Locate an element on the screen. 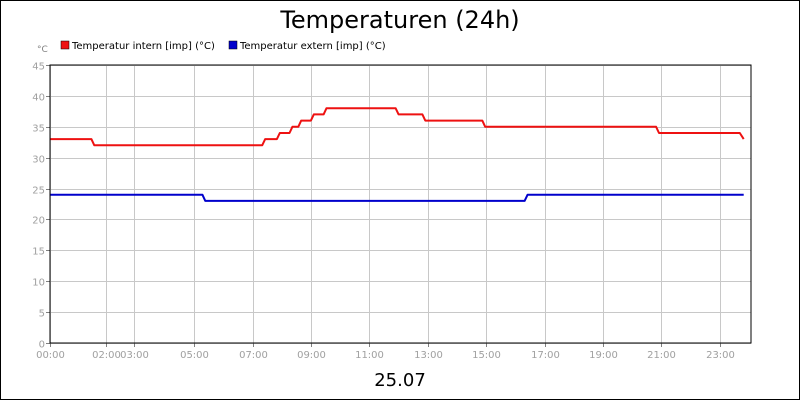 This screenshot has height=400, width=800. x-tick-label: 21:00 is located at coordinates (661, 355).